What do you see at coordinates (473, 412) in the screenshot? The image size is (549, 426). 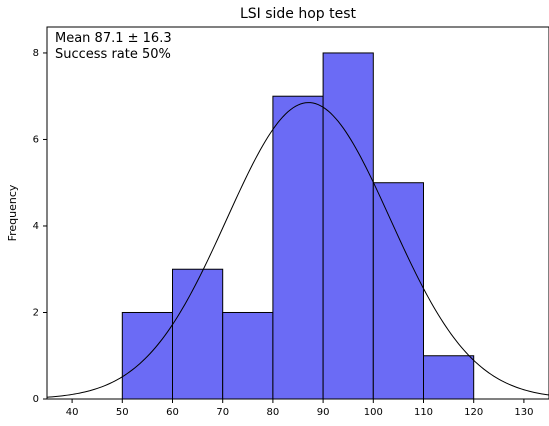 I see `x-tick-label-120: 120` at bounding box center [473, 412].